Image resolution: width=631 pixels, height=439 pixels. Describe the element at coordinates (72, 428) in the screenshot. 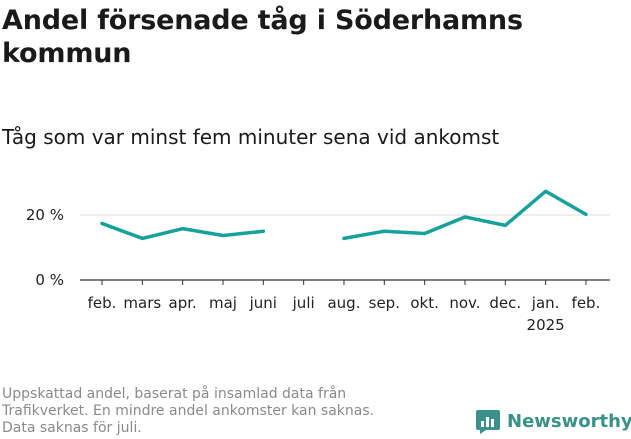

I see `footnote-line-3: Data saknas för juli.` at that location.